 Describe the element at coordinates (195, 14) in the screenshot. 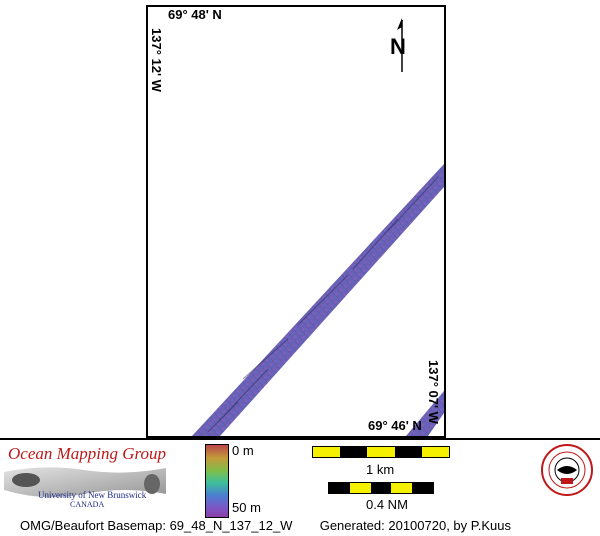

I see `latitude-top-label: 69° 48' N` at that location.